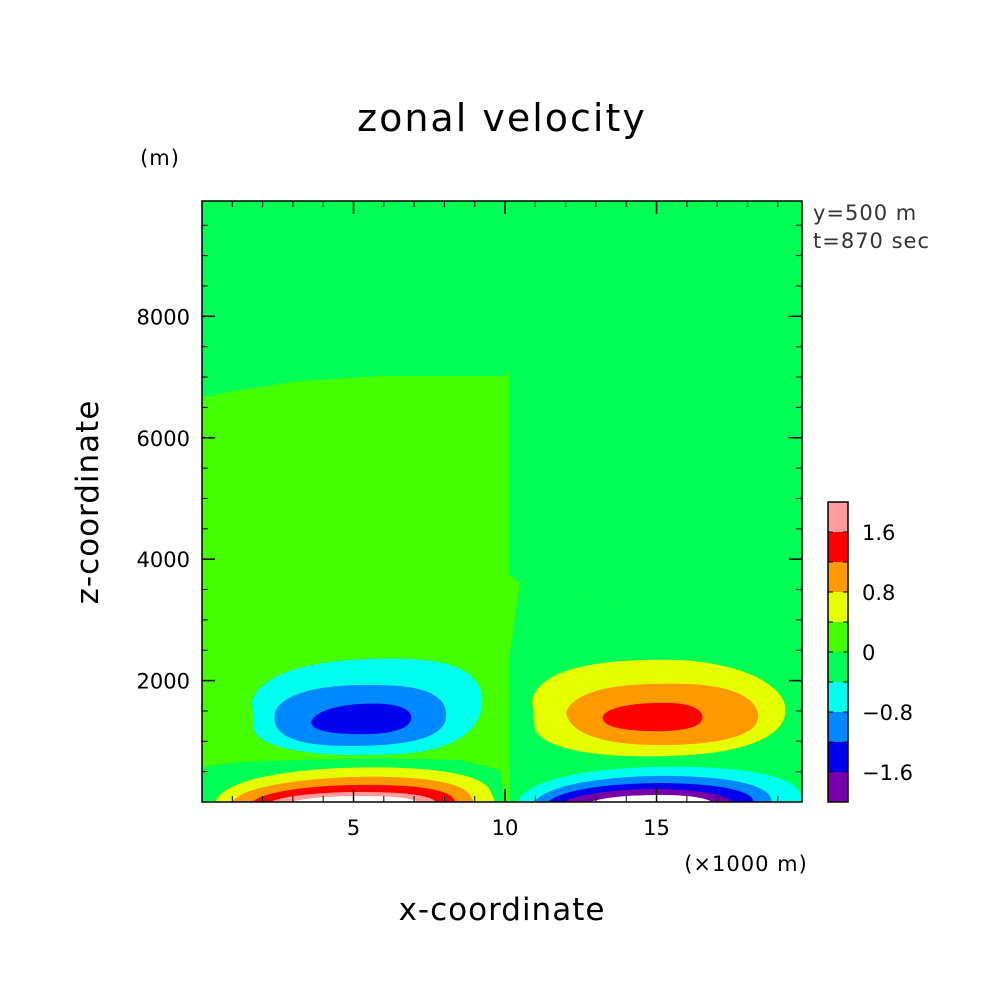 This screenshot has height=1004, width=1004. Describe the element at coordinates (651, 798) in the screenshot. I see `contour-surface-right-white` at that location.